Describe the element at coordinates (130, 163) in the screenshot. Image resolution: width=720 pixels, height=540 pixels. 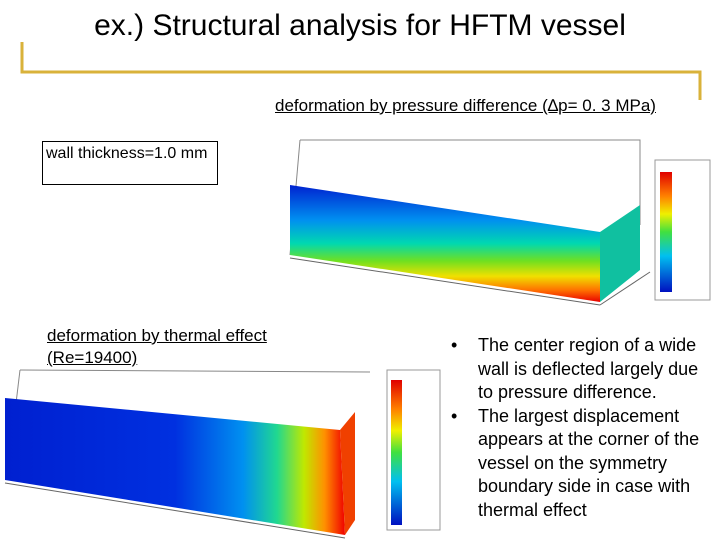
I see `thickness-label: wall thickness=1.0 mm` at that location.